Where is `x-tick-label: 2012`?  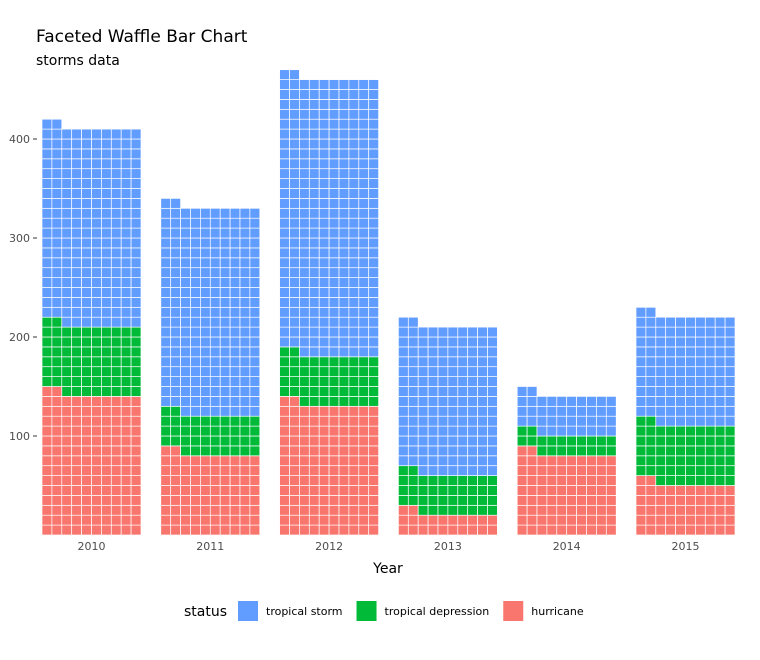
x-tick-label: 2012 is located at coordinates (329, 546).